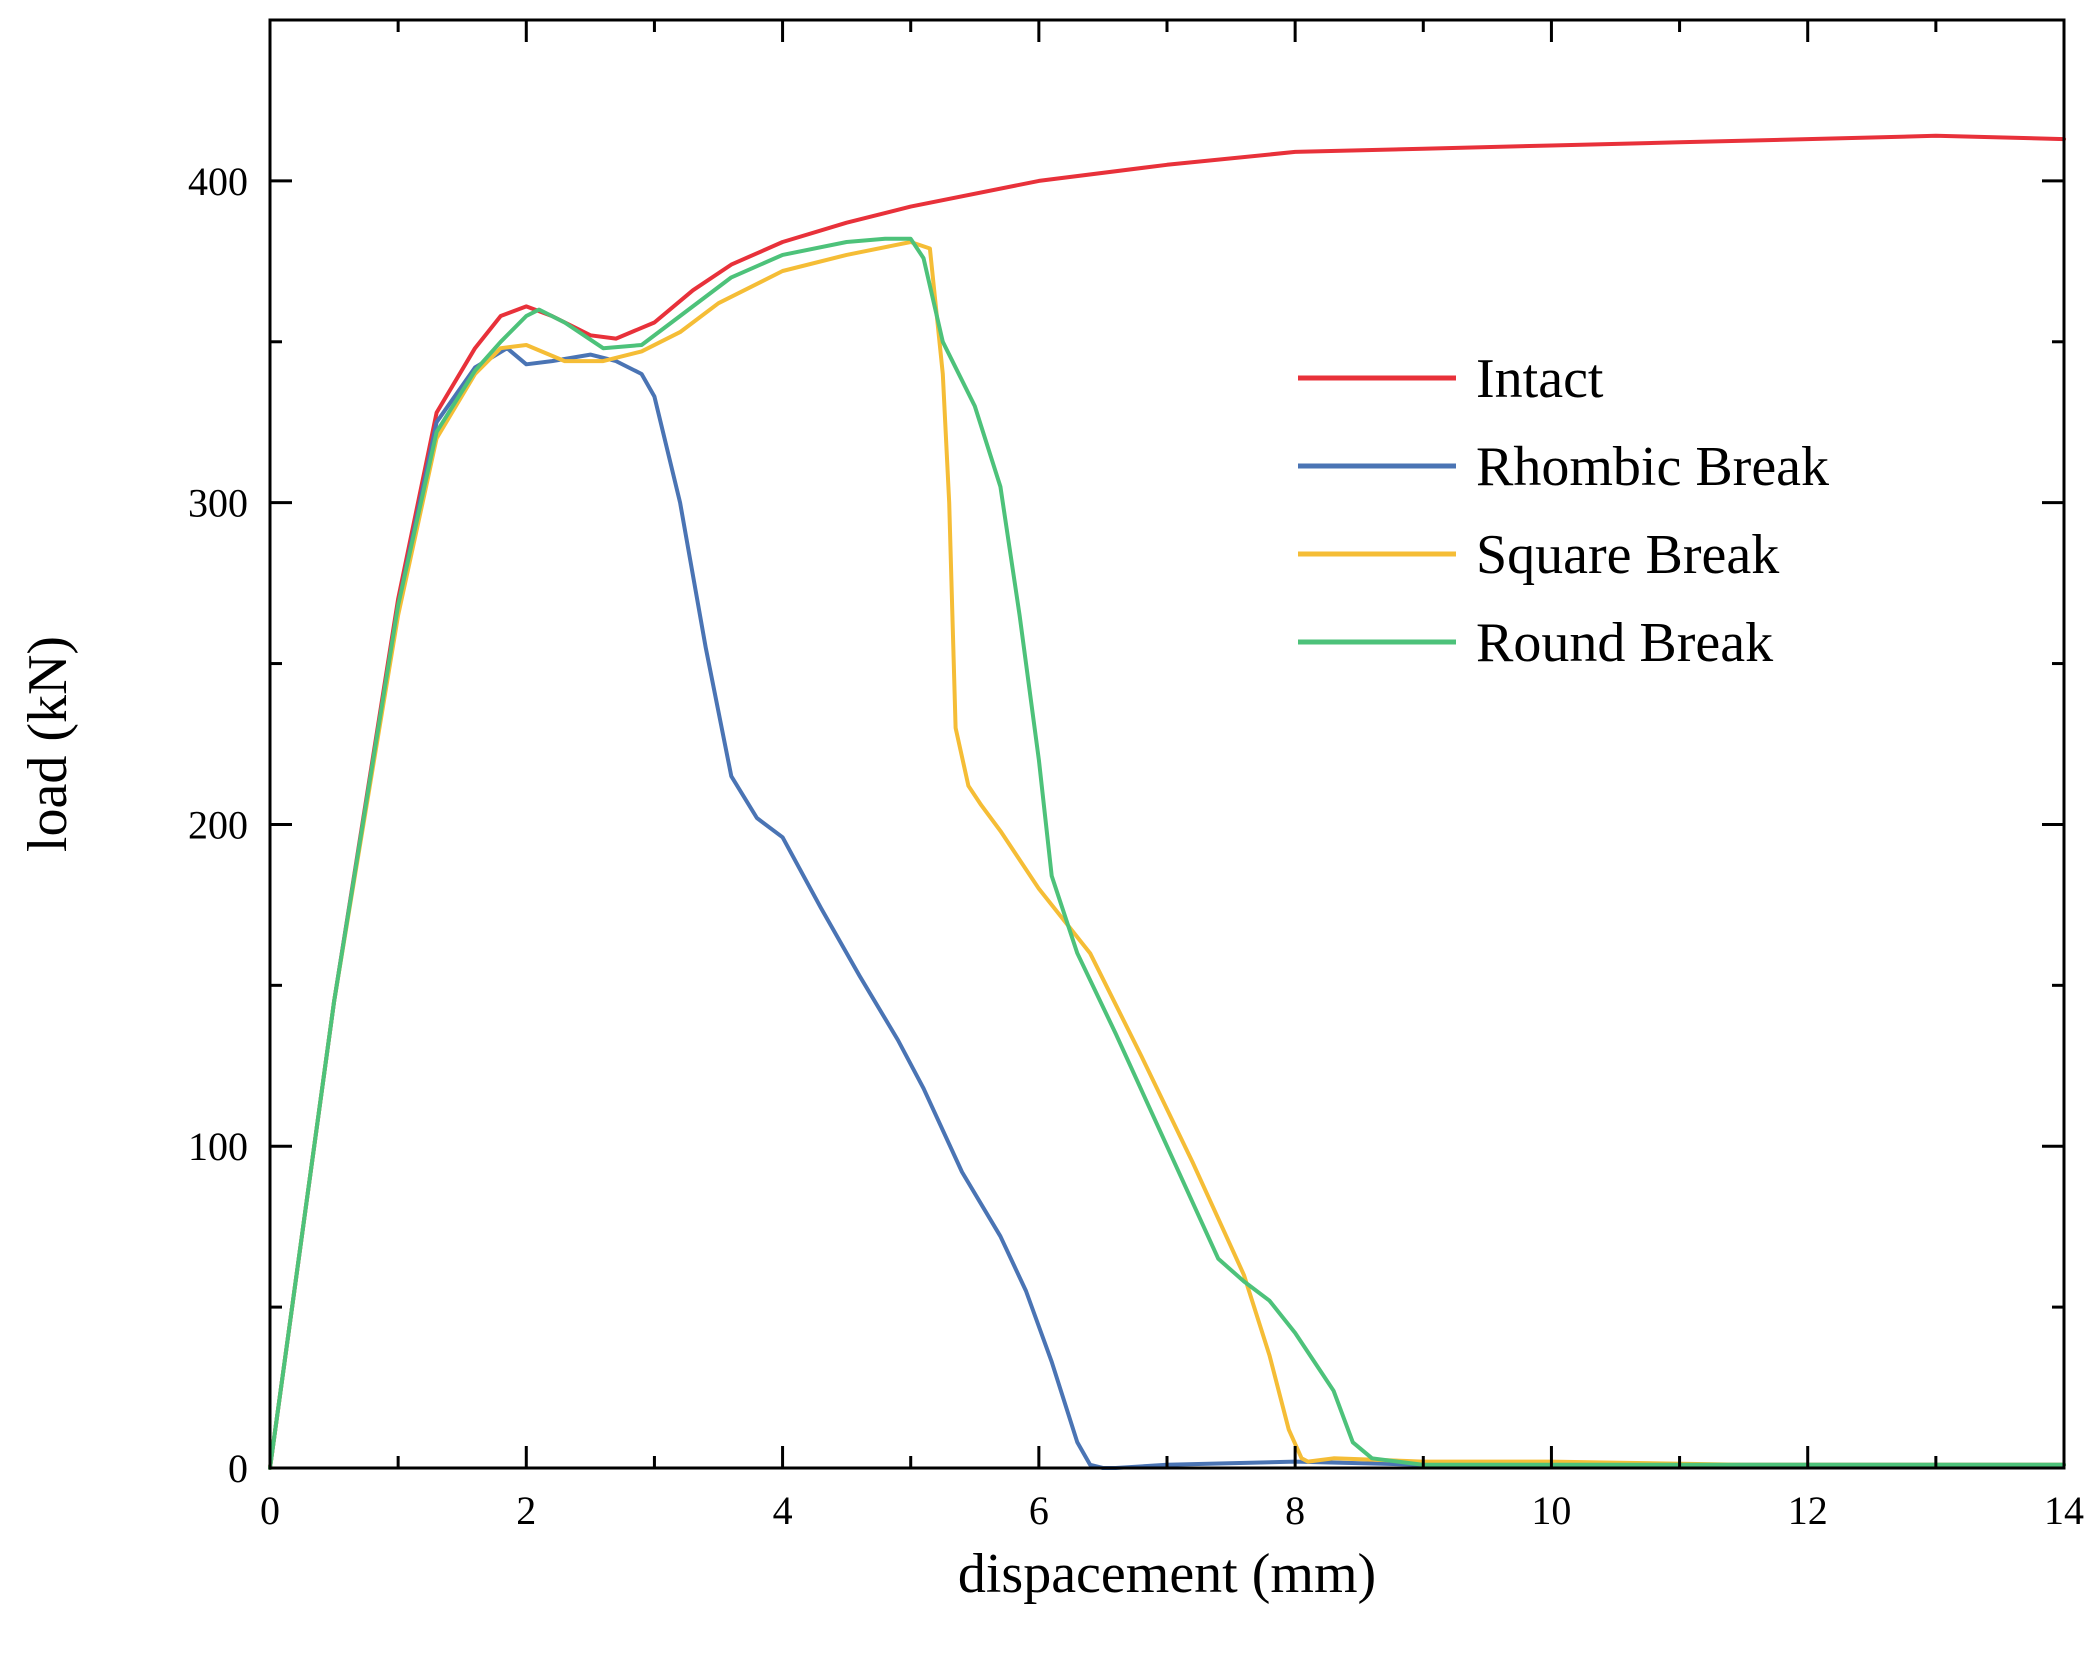  What do you see at coordinates (270, 1510) in the screenshot?
I see `x-tick-label: 0` at bounding box center [270, 1510].